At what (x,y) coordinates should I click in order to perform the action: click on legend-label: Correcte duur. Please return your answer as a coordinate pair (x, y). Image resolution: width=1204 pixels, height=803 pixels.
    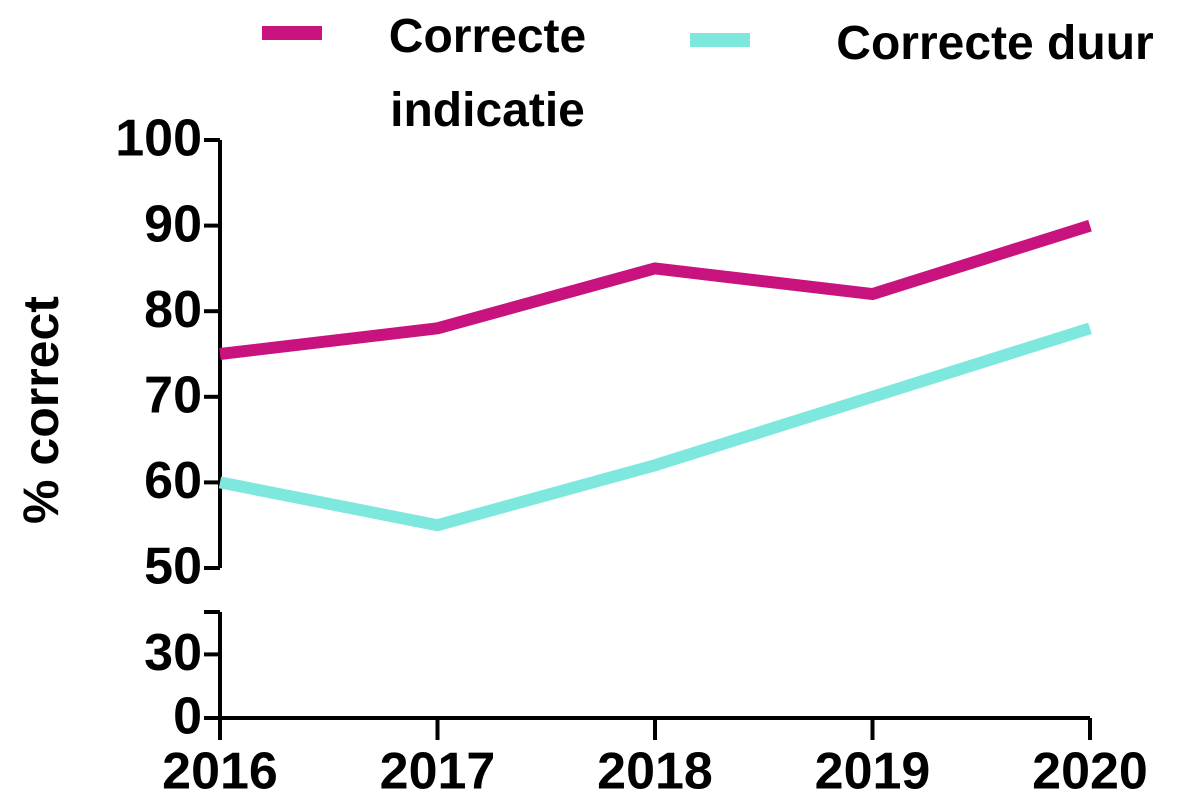
    Looking at the image, I should click on (995, 43).